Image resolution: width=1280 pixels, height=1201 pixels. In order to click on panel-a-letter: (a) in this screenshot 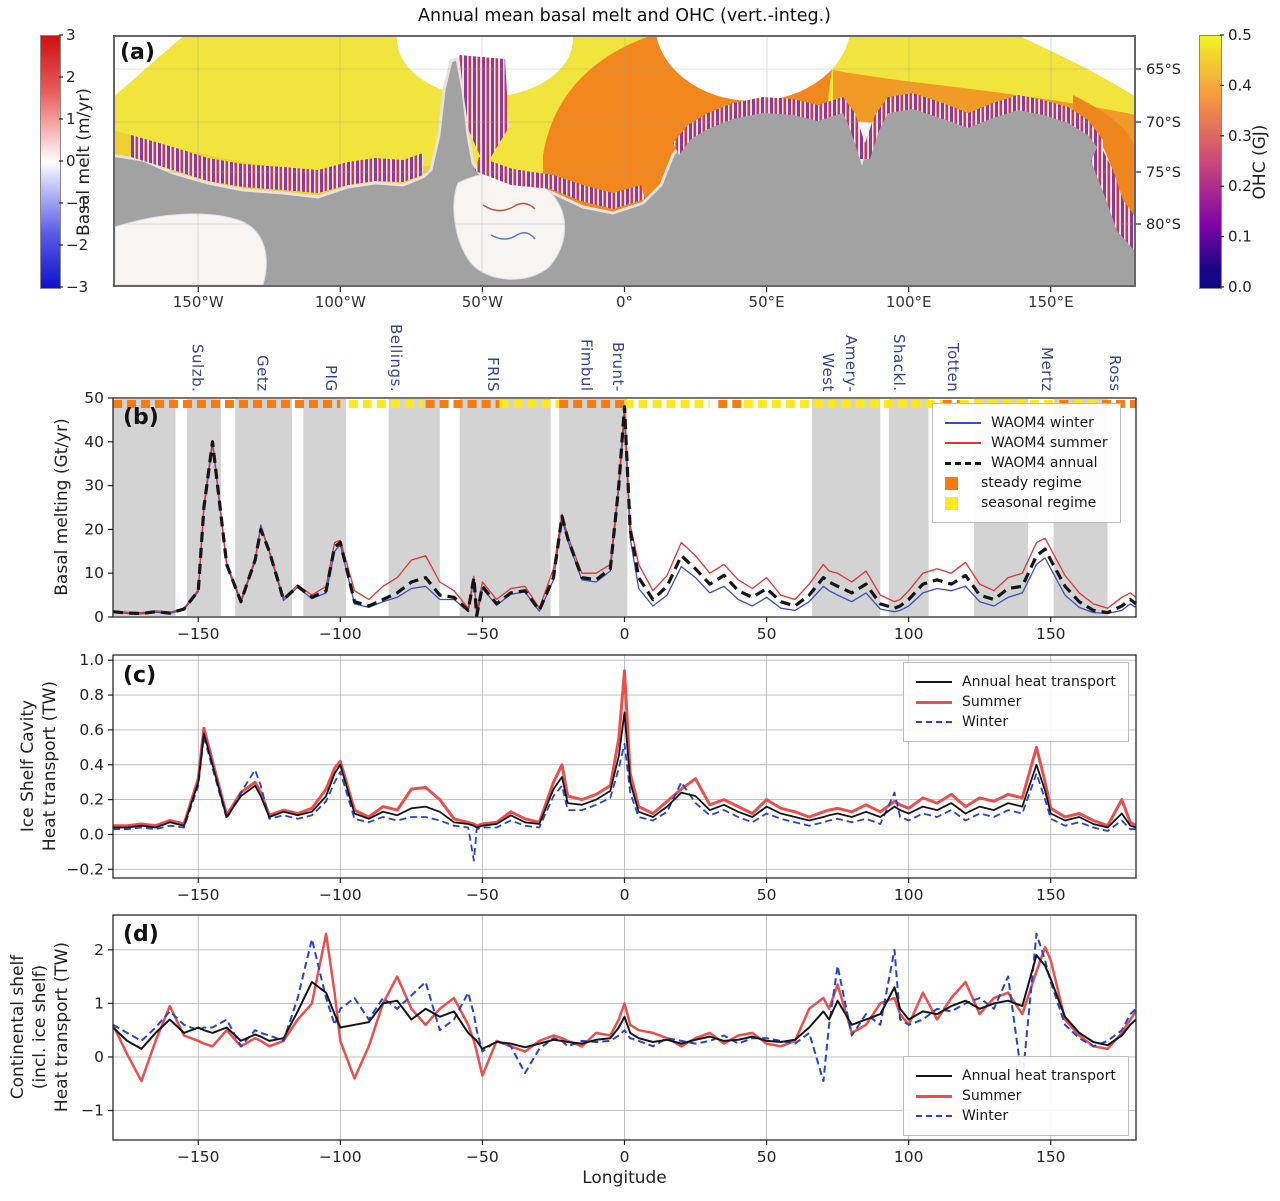, I will do `click(137, 52)`.